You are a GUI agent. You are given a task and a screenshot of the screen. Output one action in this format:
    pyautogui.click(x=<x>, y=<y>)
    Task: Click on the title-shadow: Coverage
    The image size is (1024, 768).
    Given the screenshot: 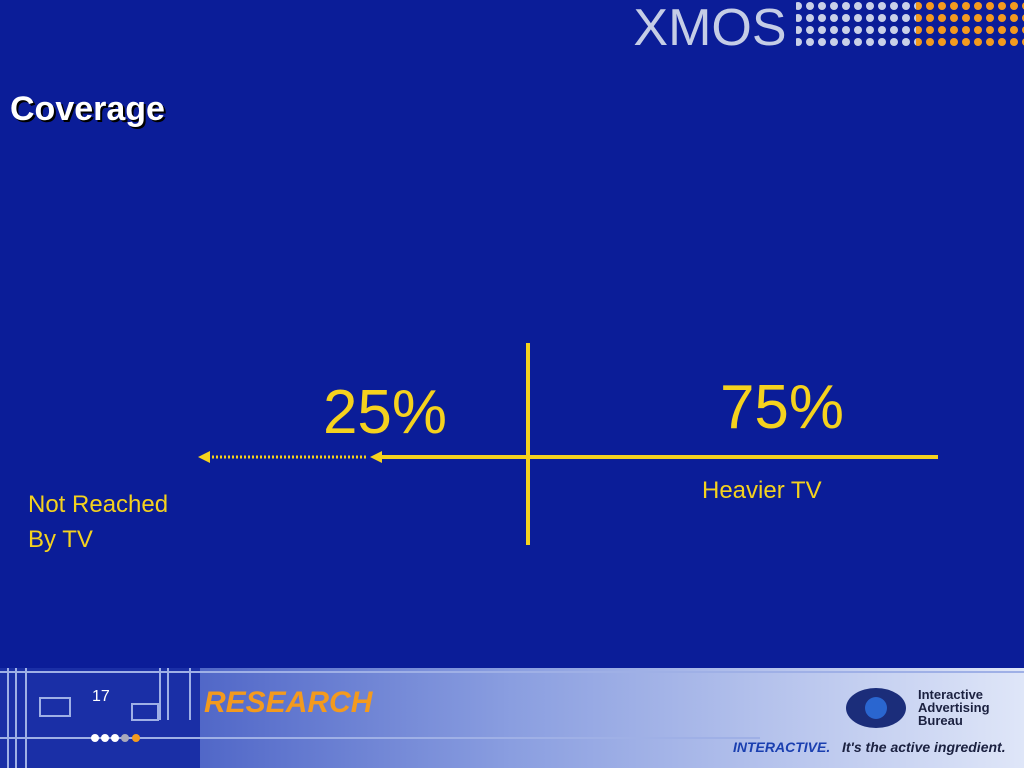 What is the action you would take?
    pyautogui.click(x=89, y=111)
    